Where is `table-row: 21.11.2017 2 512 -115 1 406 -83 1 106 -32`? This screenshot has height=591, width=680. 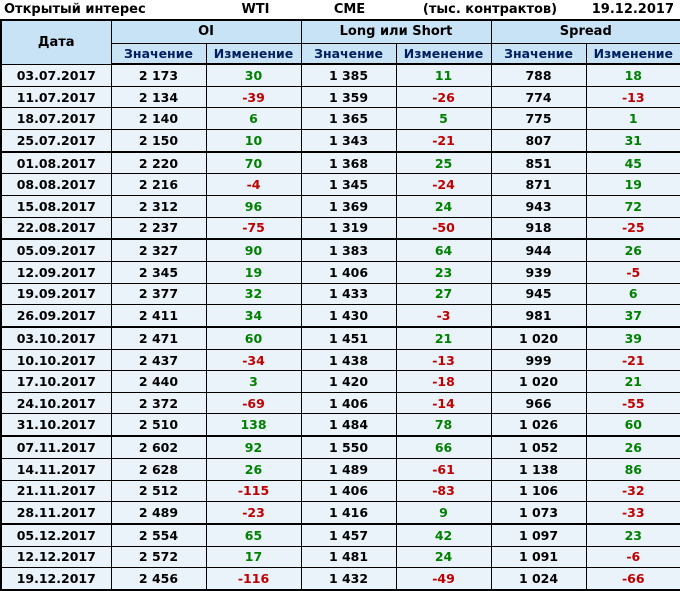
table-row: 21.11.2017 2 512 -115 1 406 -83 1 106 -32 is located at coordinates (340, 491).